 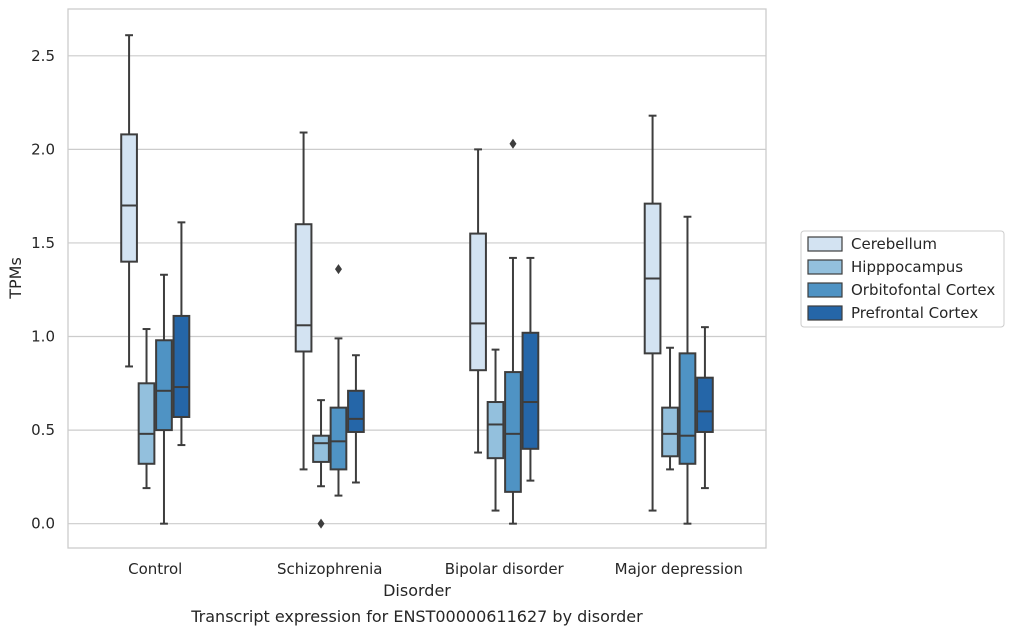 I want to click on y-tick-label: 0.5, so click(x=43, y=430).